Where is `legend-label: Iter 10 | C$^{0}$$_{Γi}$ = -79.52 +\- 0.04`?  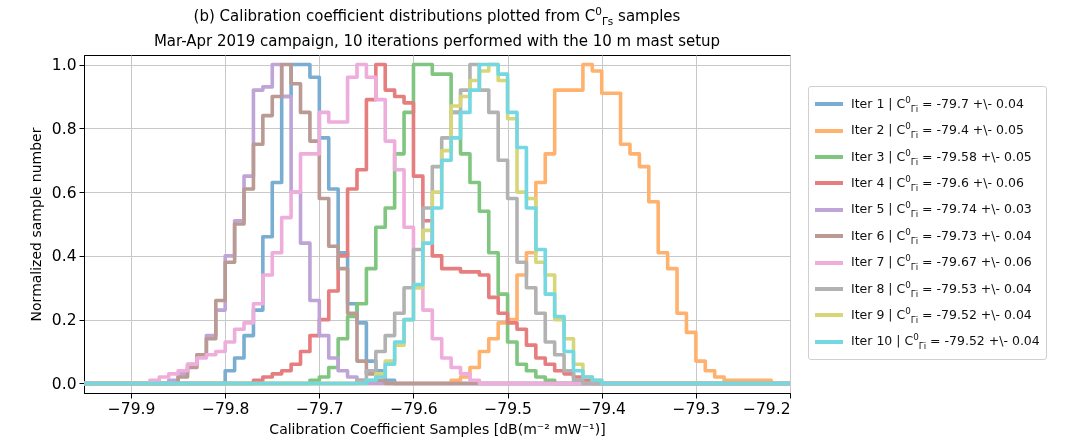
legend-label: Iter 10 | C$^{0}$$_{Γi}$ = -79.52 +\- 0.04 is located at coordinates (945, 342).